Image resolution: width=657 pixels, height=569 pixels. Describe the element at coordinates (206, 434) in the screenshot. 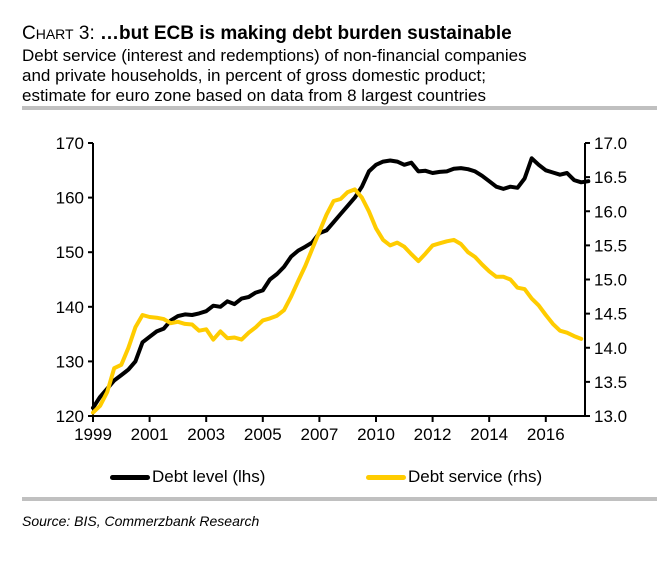

I see `x-axis-tick-label: 2003` at that location.